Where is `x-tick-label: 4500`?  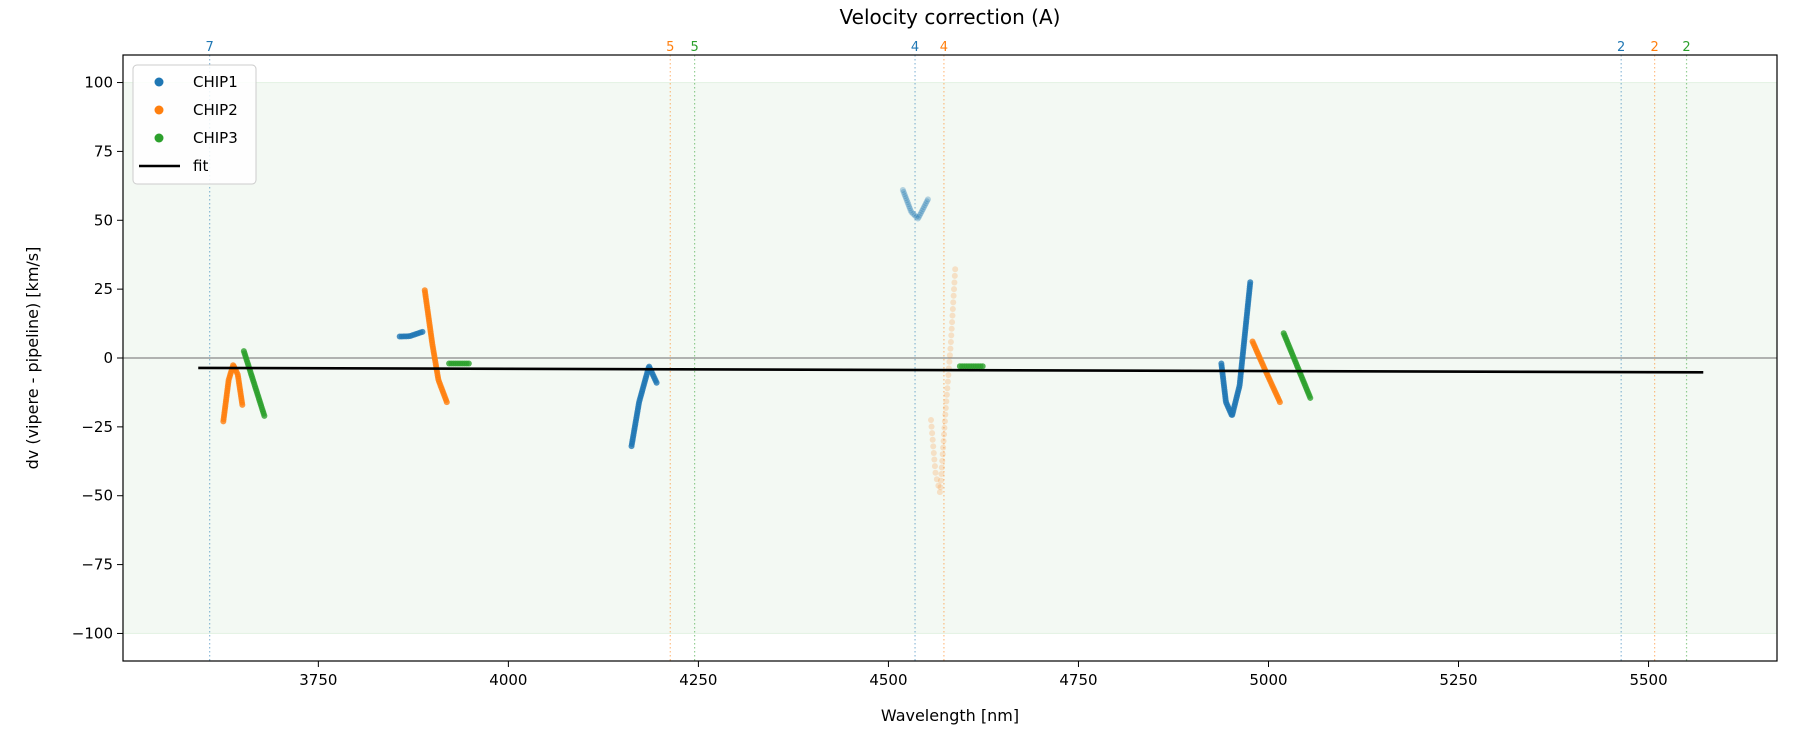 x-tick-label: 4500 is located at coordinates (888, 680).